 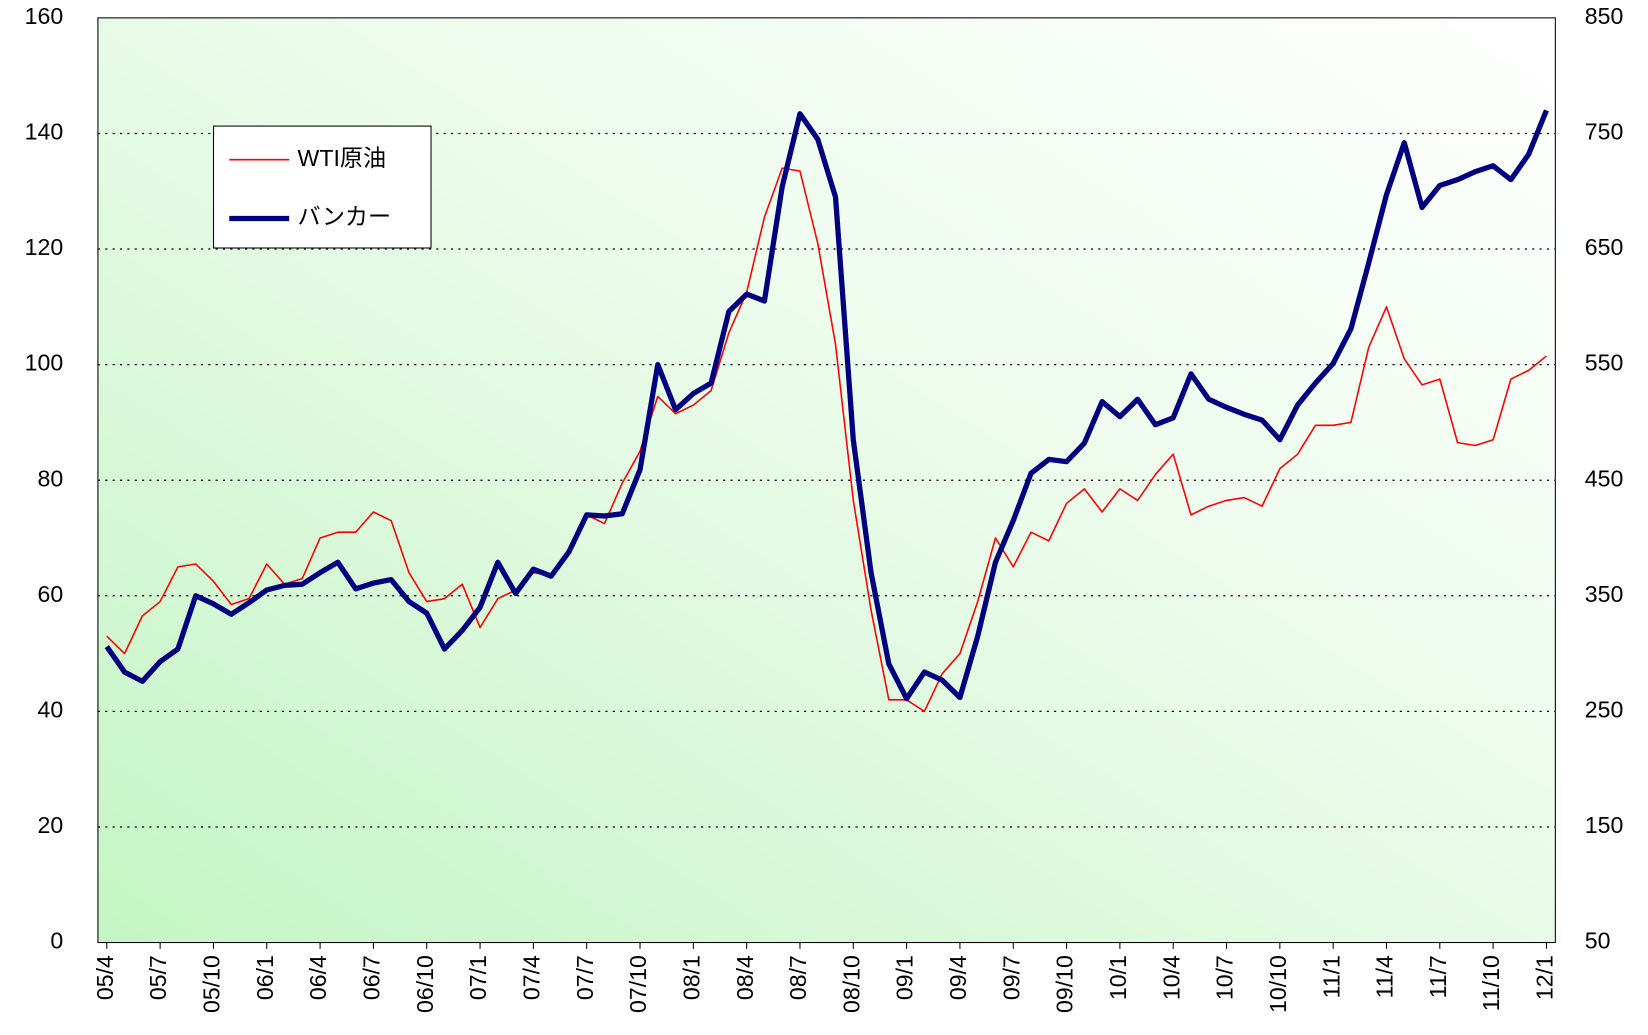 What do you see at coordinates (585, 977) in the screenshot?
I see `x-tick-label: 07/7` at bounding box center [585, 977].